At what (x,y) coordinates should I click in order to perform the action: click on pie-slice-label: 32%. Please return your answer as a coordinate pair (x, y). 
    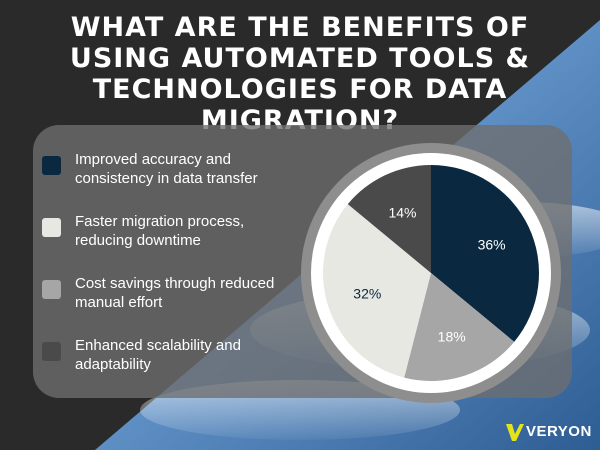
    Looking at the image, I should click on (367, 294).